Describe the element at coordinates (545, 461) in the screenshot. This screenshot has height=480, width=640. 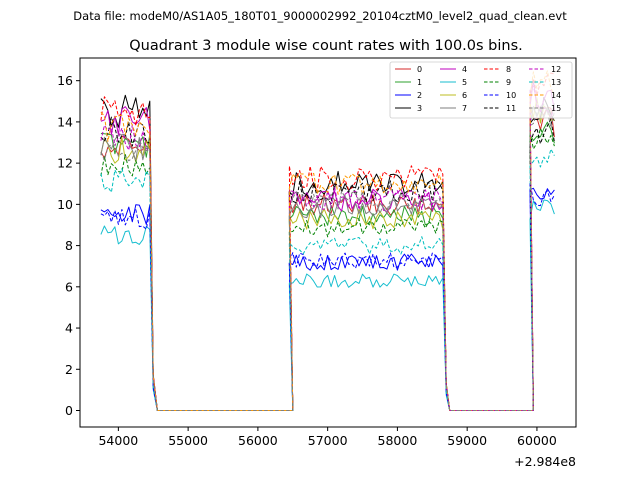
I see `x-offset-label: +2.984e8` at that location.